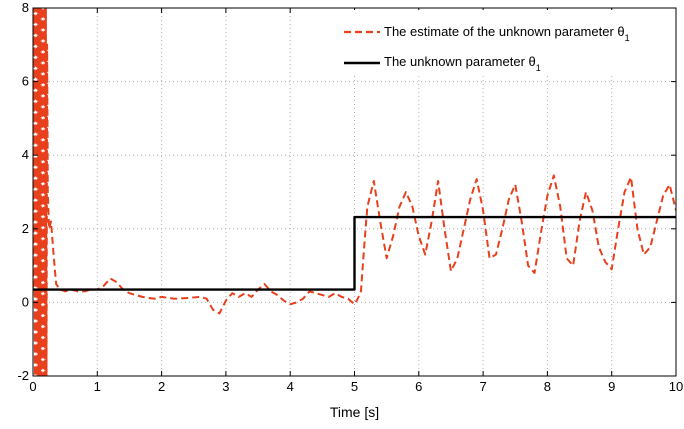  I want to click on legend-label-estimate: The estimate of the unknown parameter θ1, so click(507, 33).